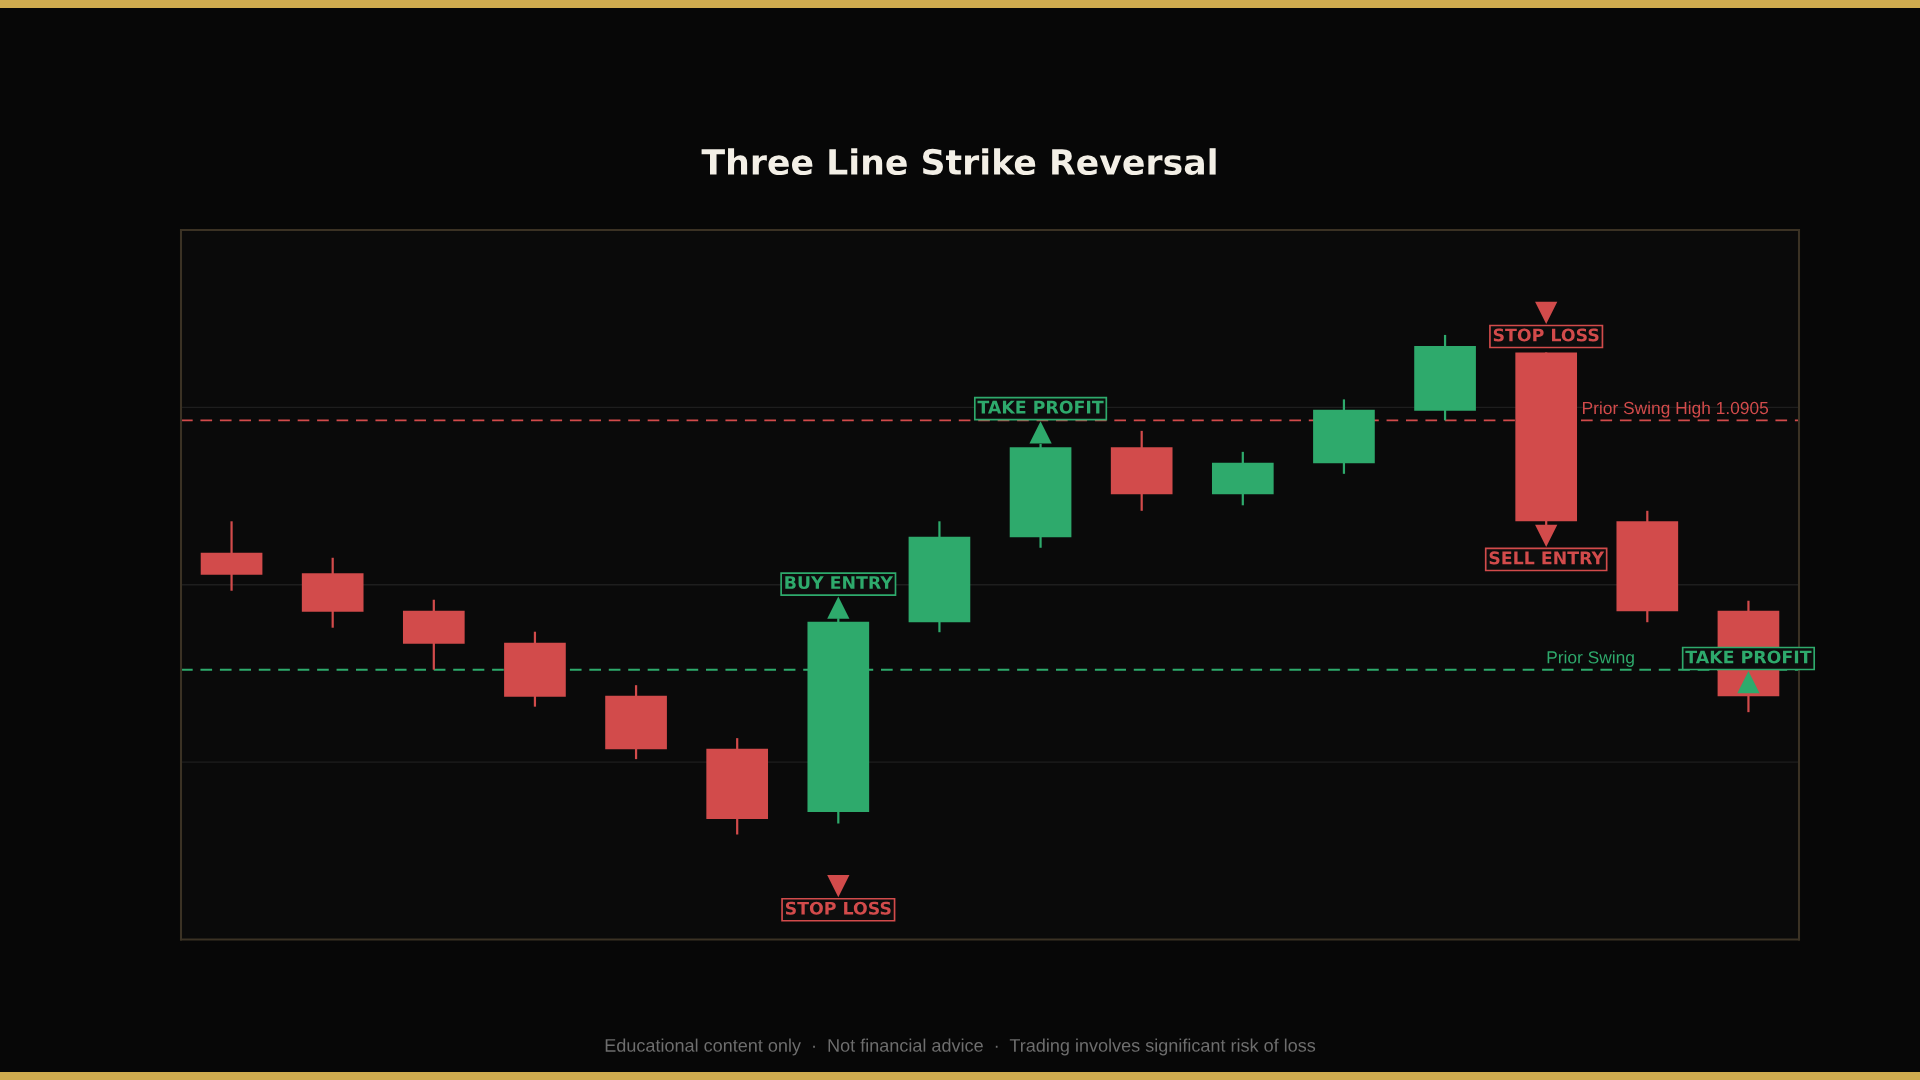  Describe the element at coordinates (1040, 407) in the screenshot. I see `text: TAKE PROFIT` at that location.